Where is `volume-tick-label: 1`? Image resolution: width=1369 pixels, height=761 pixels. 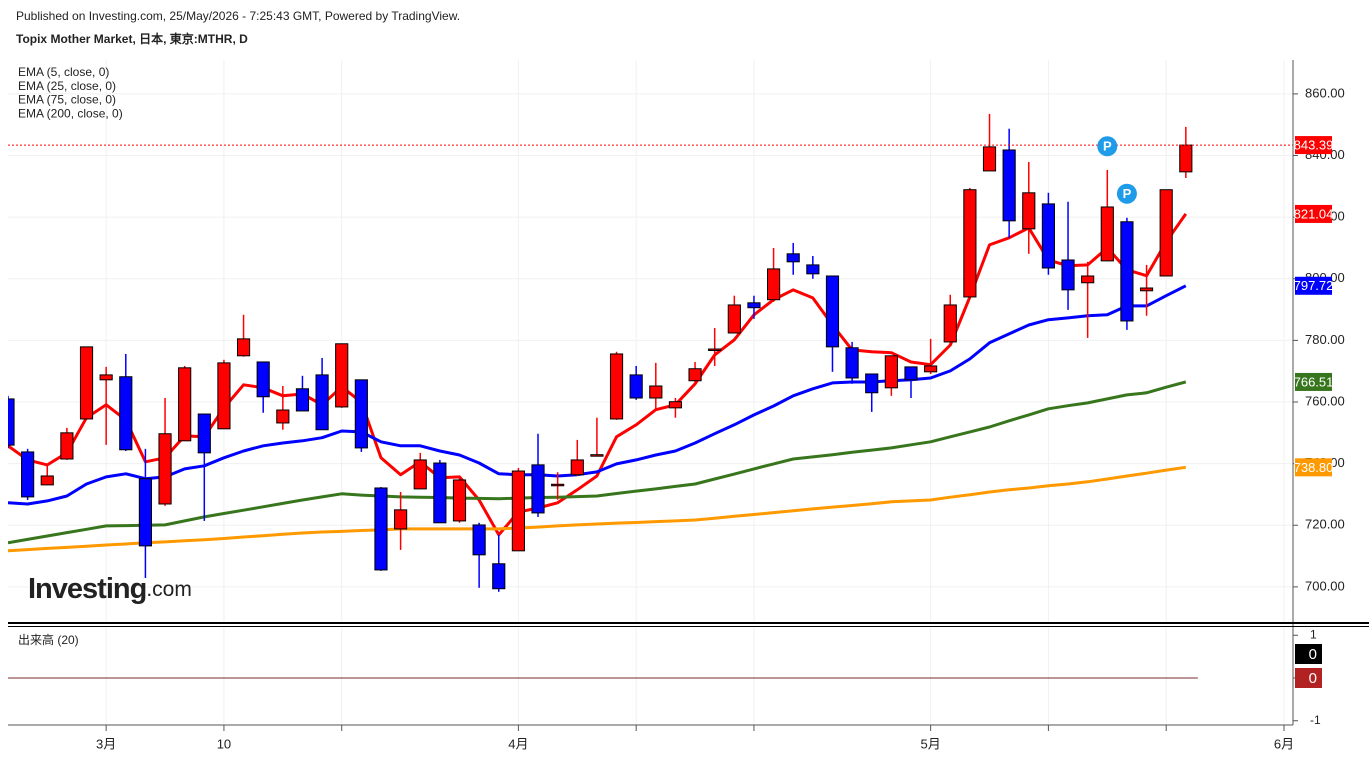 volume-tick-label: 1 is located at coordinates (1313, 634).